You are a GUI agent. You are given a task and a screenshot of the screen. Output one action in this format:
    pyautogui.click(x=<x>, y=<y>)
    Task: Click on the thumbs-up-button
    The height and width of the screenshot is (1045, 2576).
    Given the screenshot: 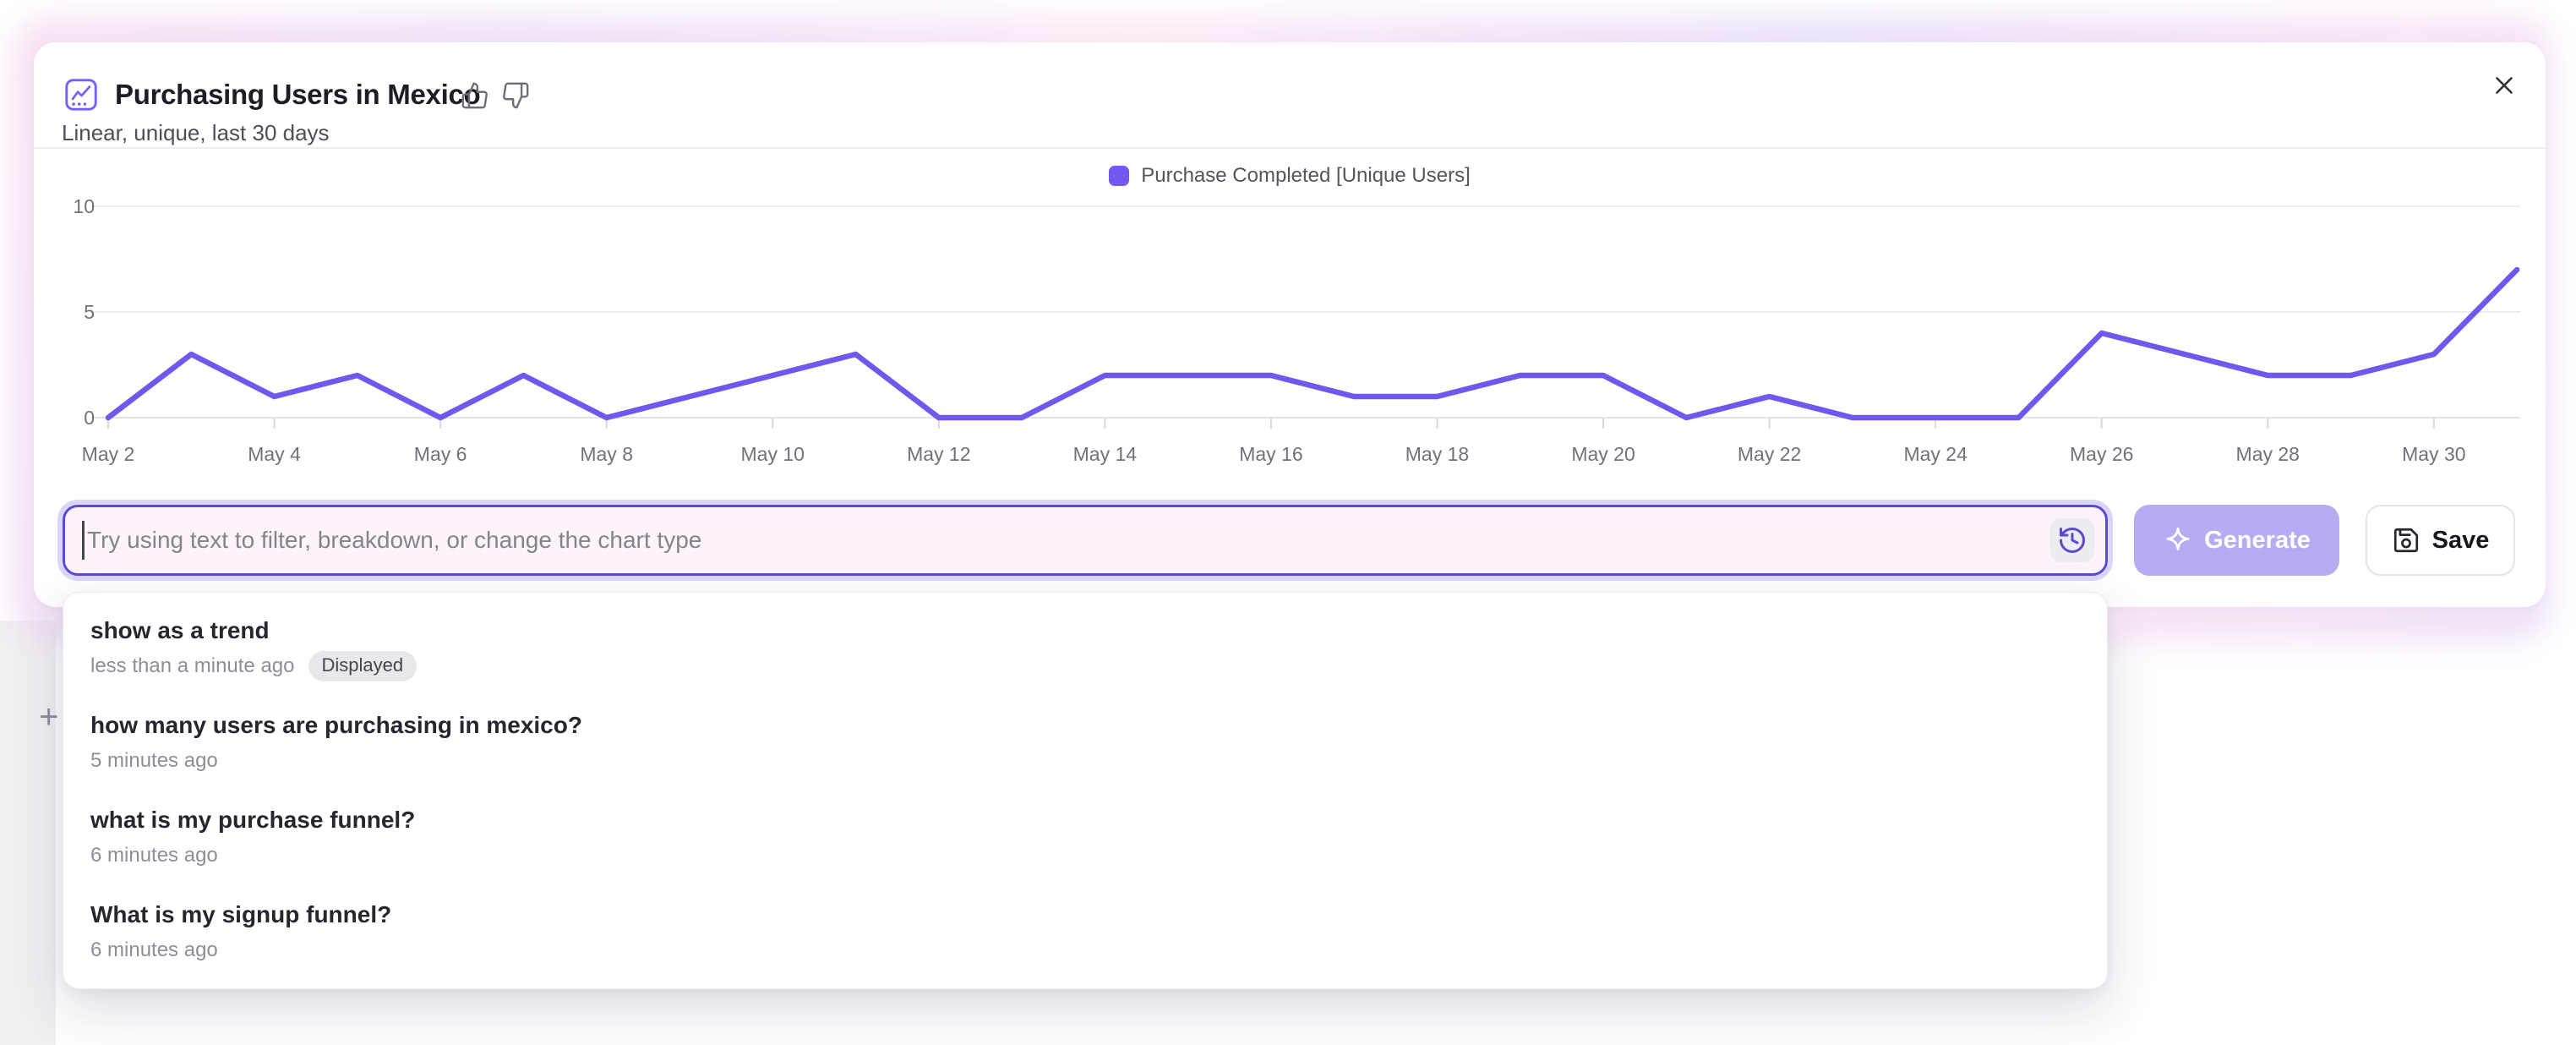 What is the action you would take?
    pyautogui.click(x=475, y=96)
    